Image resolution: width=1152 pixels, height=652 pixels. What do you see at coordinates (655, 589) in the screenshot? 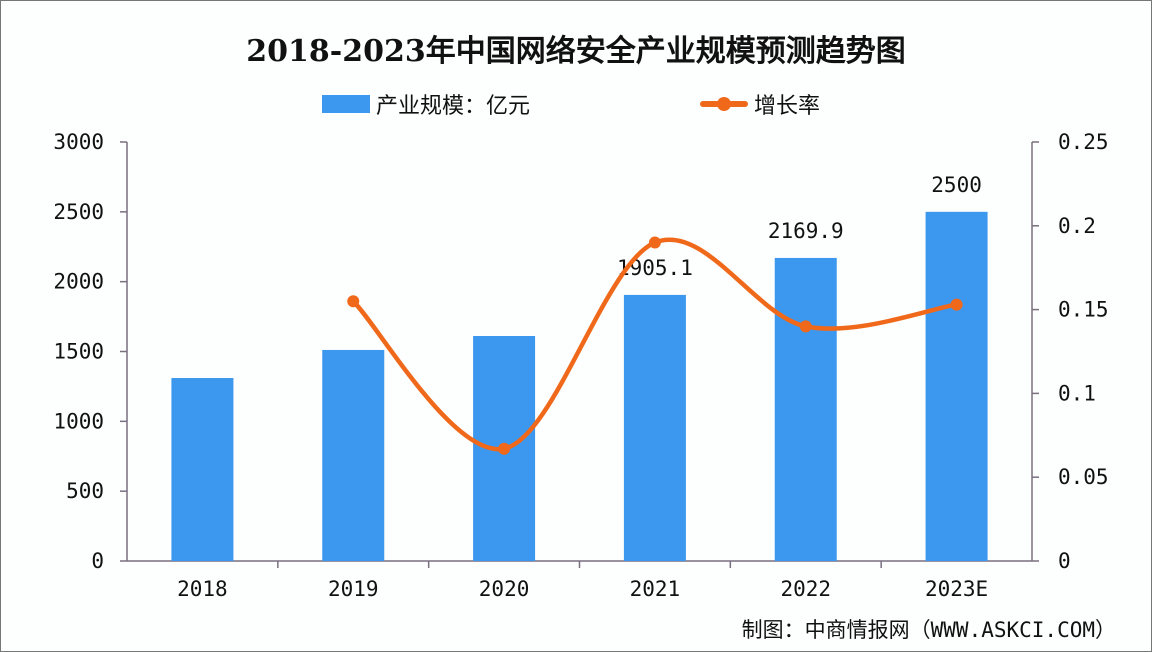
I see `x-tick-label: 2021` at bounding box center [655, 589].